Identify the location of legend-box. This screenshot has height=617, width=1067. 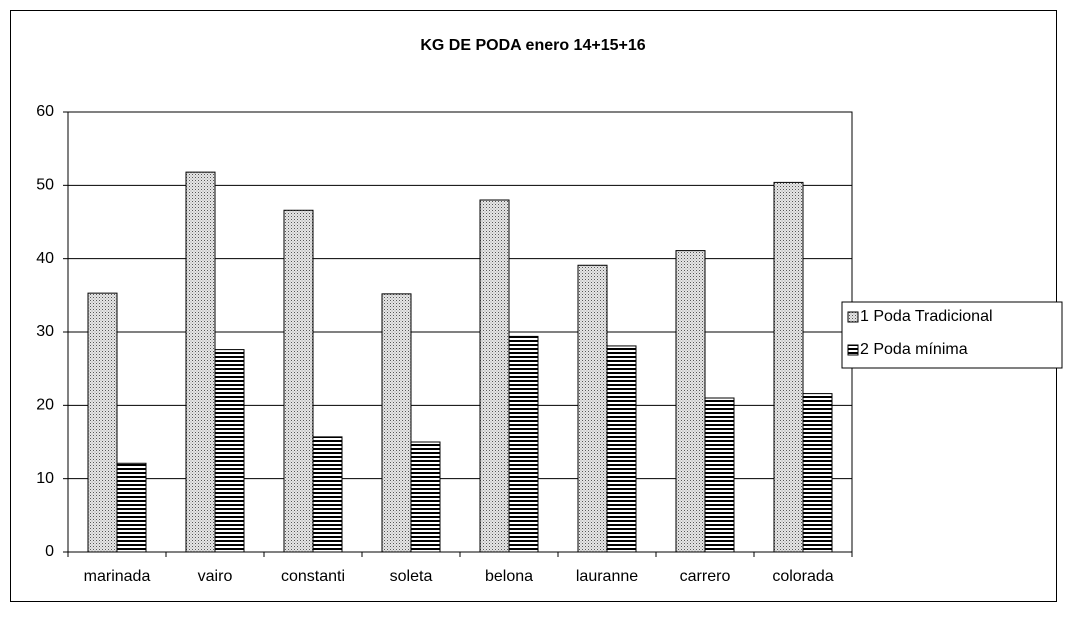
(952, 335).